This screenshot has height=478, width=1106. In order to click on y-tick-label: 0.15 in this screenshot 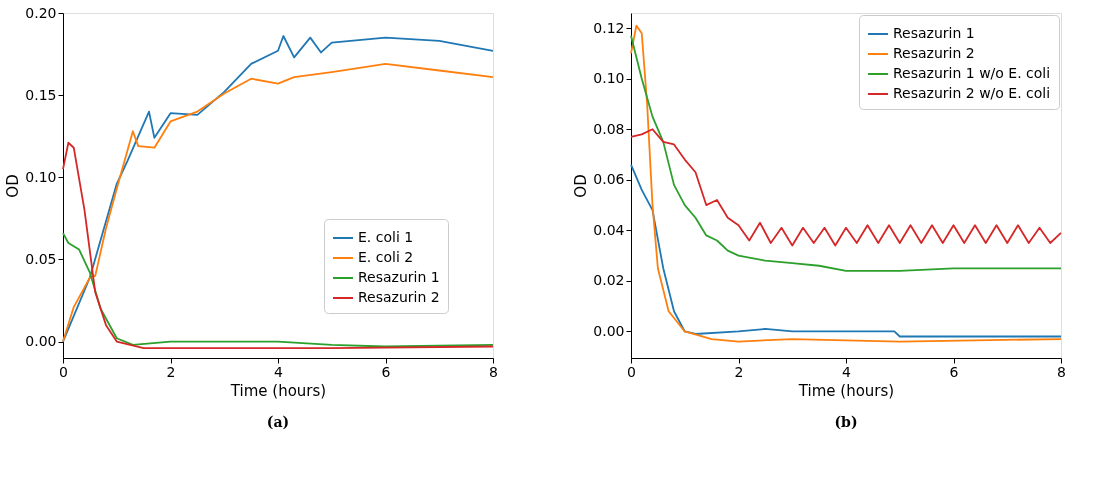, I will do `click(41, 94)`.